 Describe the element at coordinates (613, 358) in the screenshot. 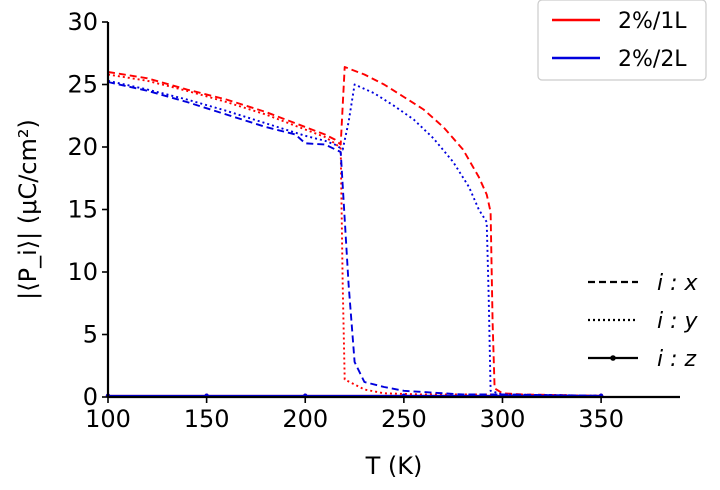

I see `legend-marker` at that location.